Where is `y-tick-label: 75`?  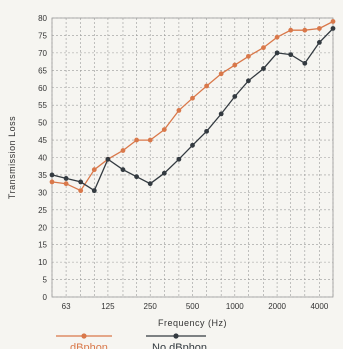
y-tick-label: 75 is located at coordinates (42, 35).